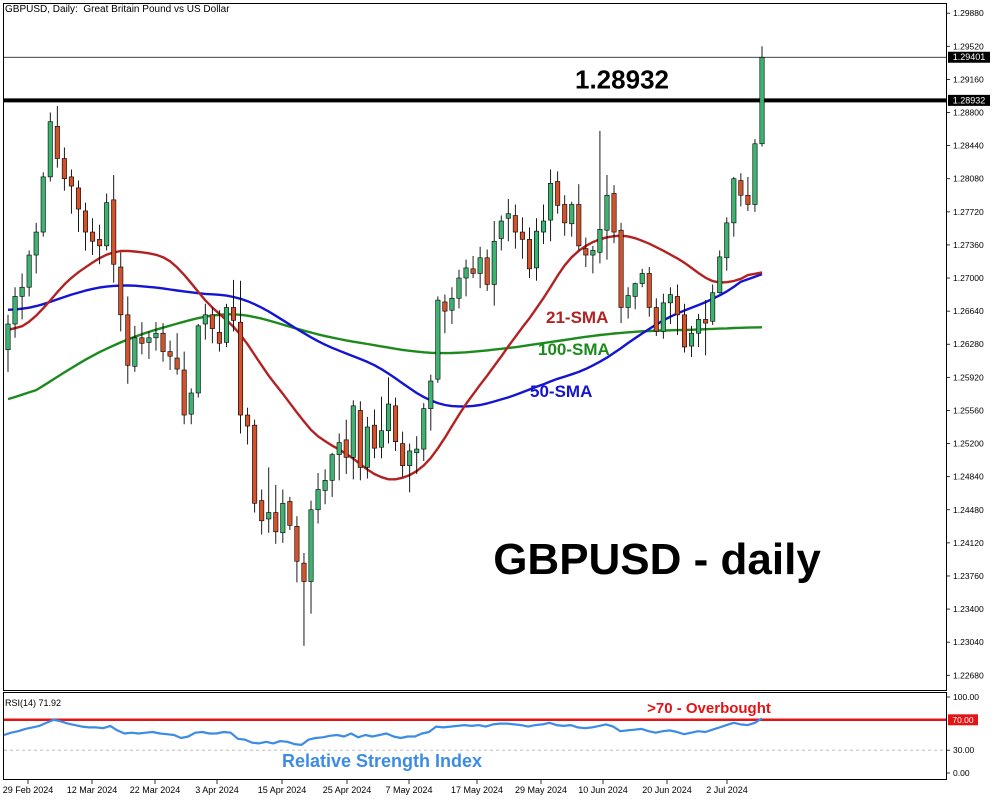  I want to click on y-tick-label: 1.27360, so click(968, 245).